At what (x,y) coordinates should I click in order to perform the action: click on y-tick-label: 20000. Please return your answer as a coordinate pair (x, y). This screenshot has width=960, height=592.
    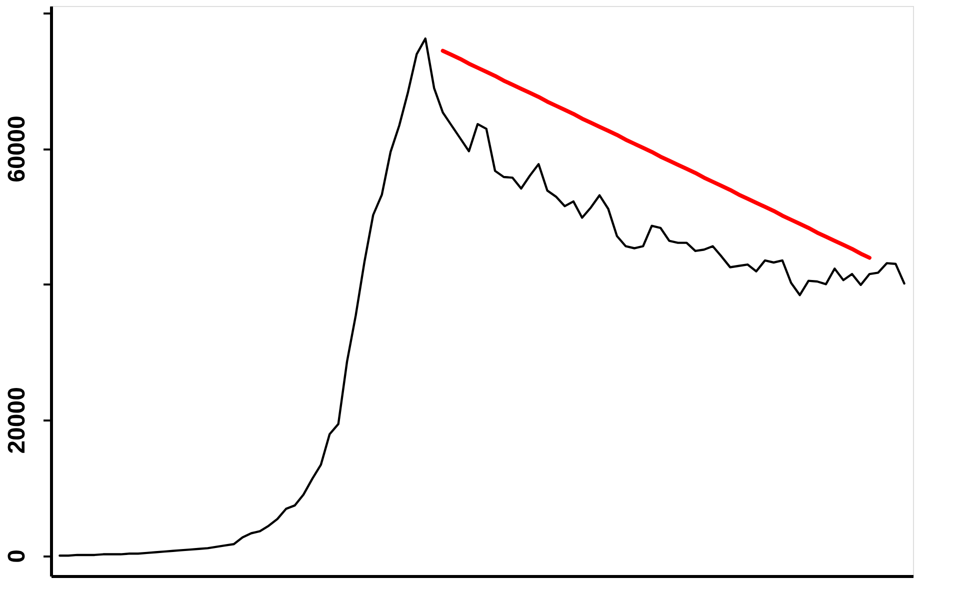
    Looking at the image, I should click on (17, 420).